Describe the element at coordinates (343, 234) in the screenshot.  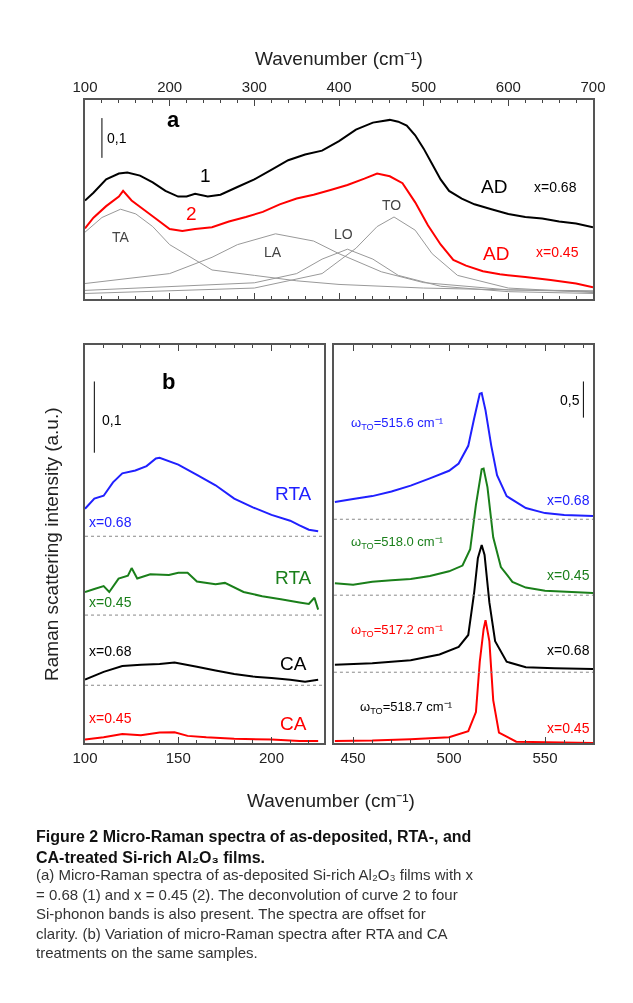
I see `annotation: LO` at that location.